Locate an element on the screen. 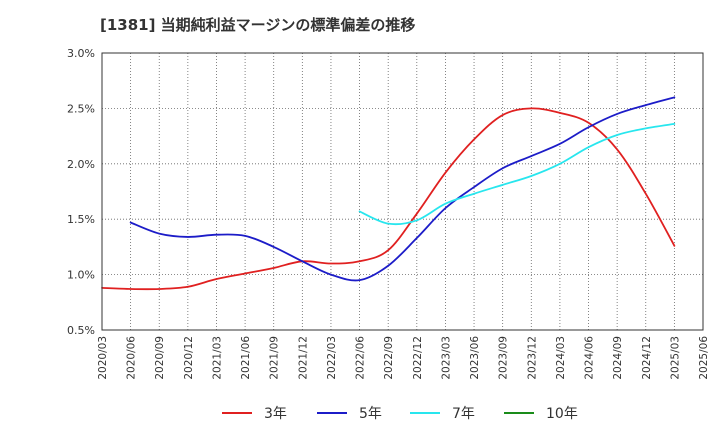 The height and width of the screenshot is (440, 720). x-tick-label: 2022/12 is located at coordinates (418, 358).